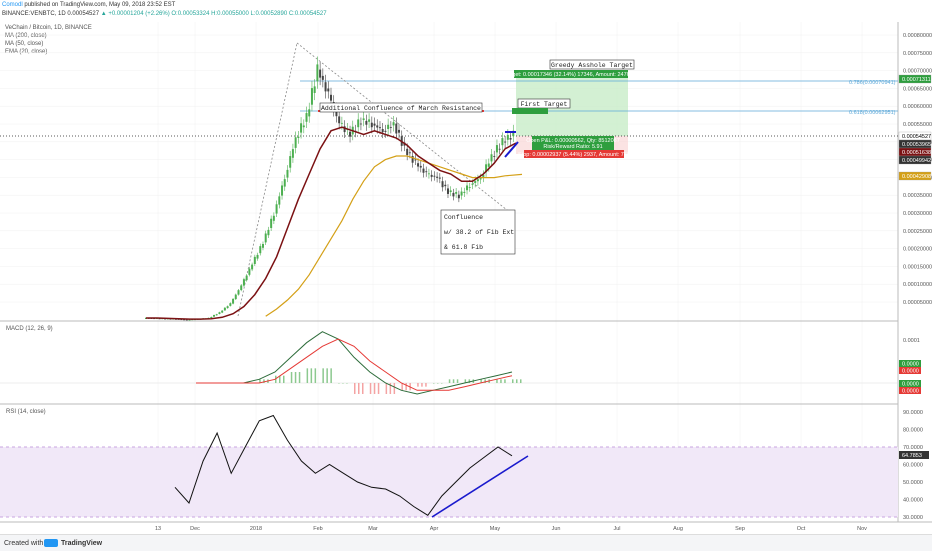 The image size is (932, 551). I want to click on price-tick-label: 0.00005000, so click(917, 303).